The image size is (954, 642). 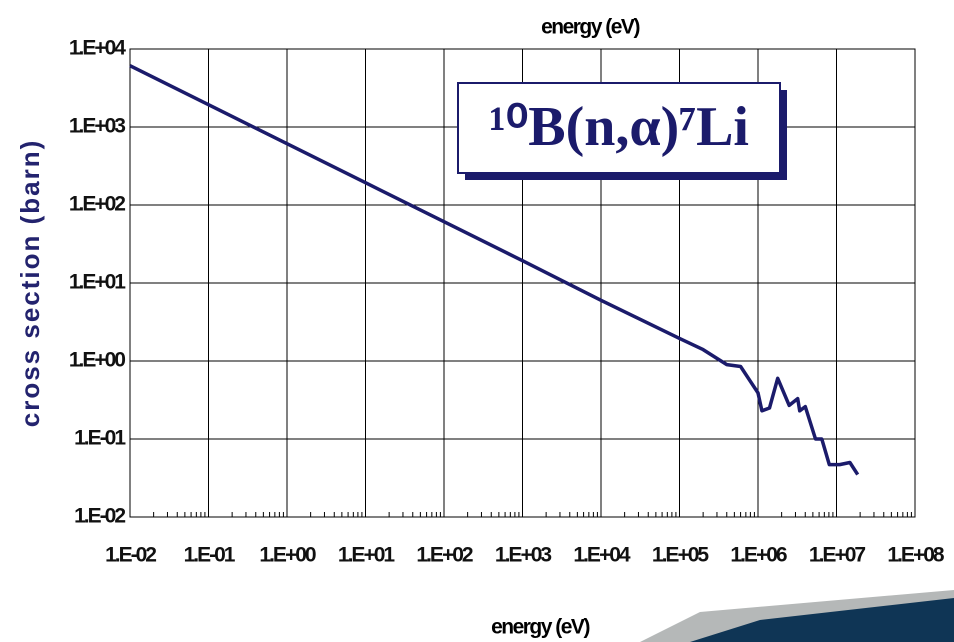 What do you see at coordinates (99, 516) in the screenshot?
I see `y-tick-label: 1.E-02` at bounding box center [99, 516].